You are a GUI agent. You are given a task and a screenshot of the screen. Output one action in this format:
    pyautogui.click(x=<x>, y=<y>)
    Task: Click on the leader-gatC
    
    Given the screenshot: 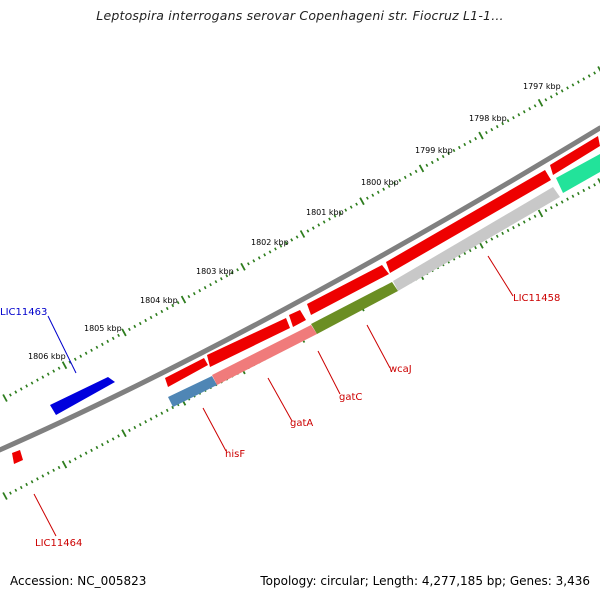 What is the action you would take?
    pyautogui.click(x=329, y=372)
    